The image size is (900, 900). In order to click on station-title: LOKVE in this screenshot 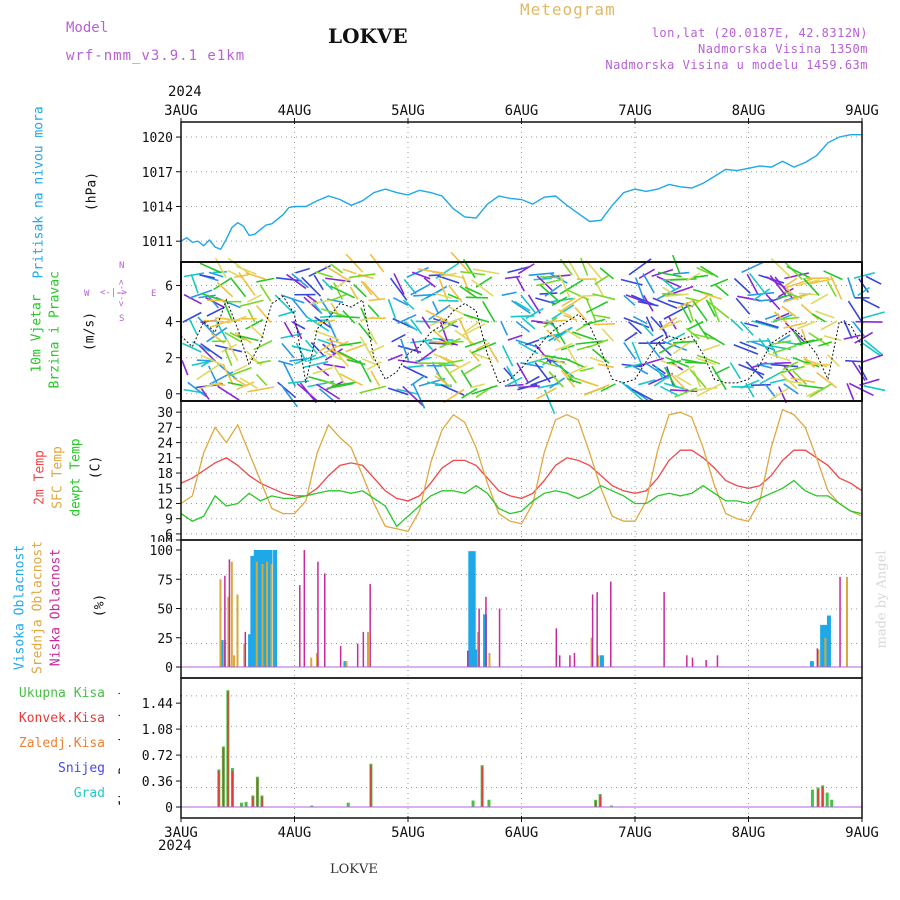, I will do `click(368, 36)`.